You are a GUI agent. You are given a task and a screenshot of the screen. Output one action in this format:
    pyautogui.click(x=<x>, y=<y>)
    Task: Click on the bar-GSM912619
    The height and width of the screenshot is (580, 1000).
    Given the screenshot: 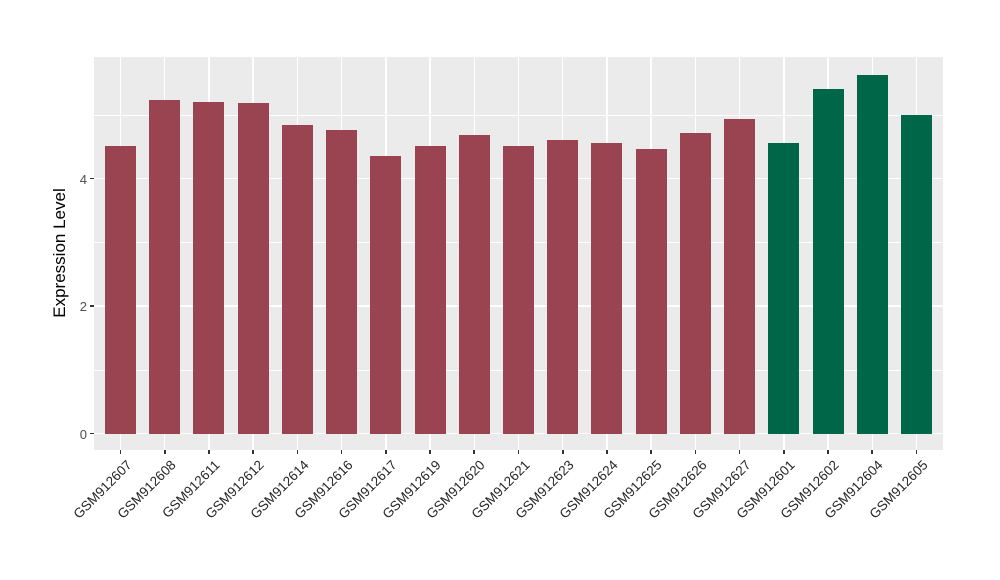 What is the action you would take?
    pyautogui.click(x=430, y=290)
    